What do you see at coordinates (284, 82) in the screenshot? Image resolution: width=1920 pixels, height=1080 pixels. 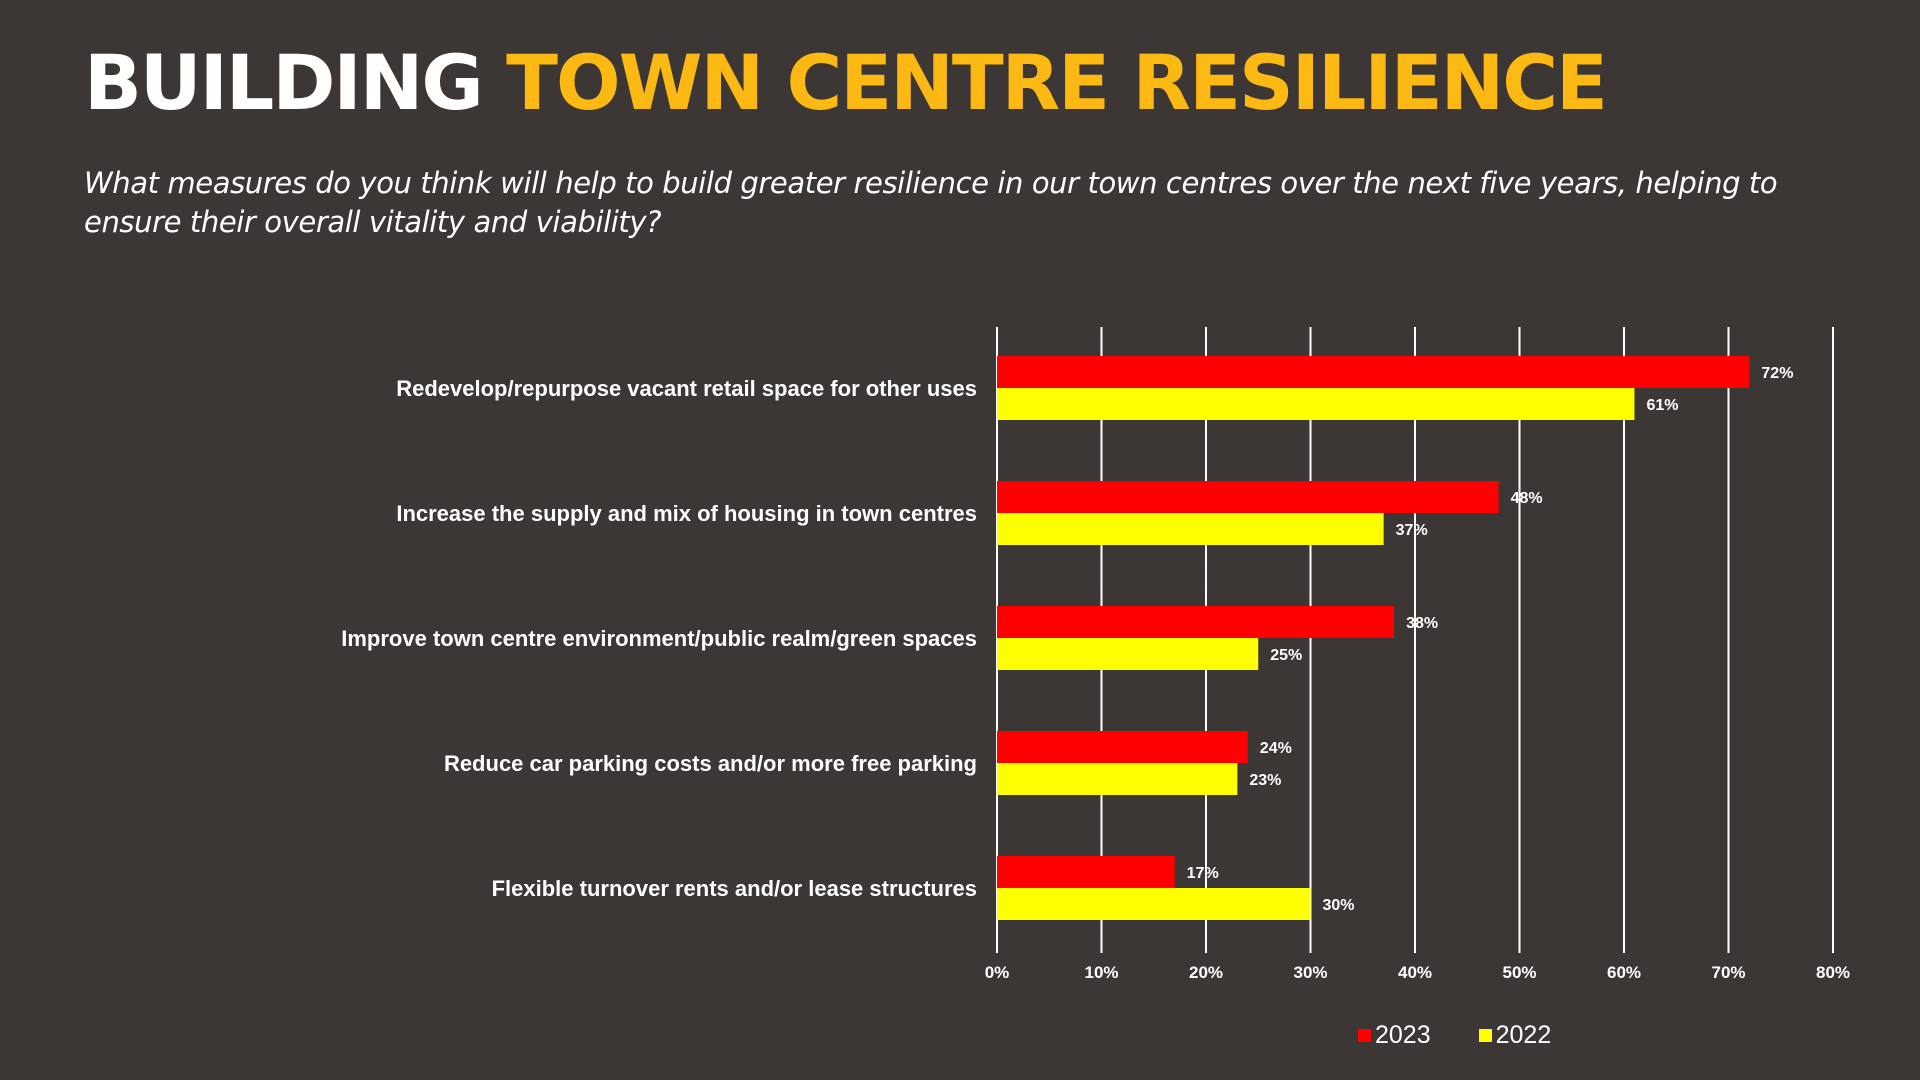 I see `title-part-1: BUILDING` at bounding box center [284, 82].